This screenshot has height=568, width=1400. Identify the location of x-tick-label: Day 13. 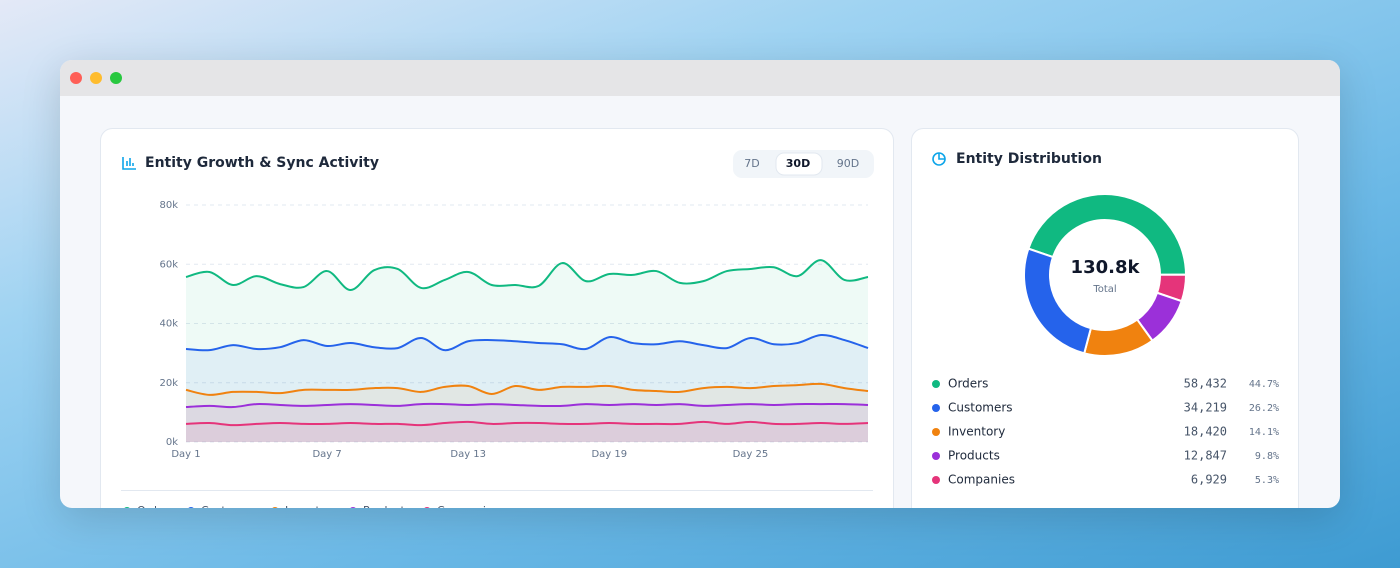
(468, 454).